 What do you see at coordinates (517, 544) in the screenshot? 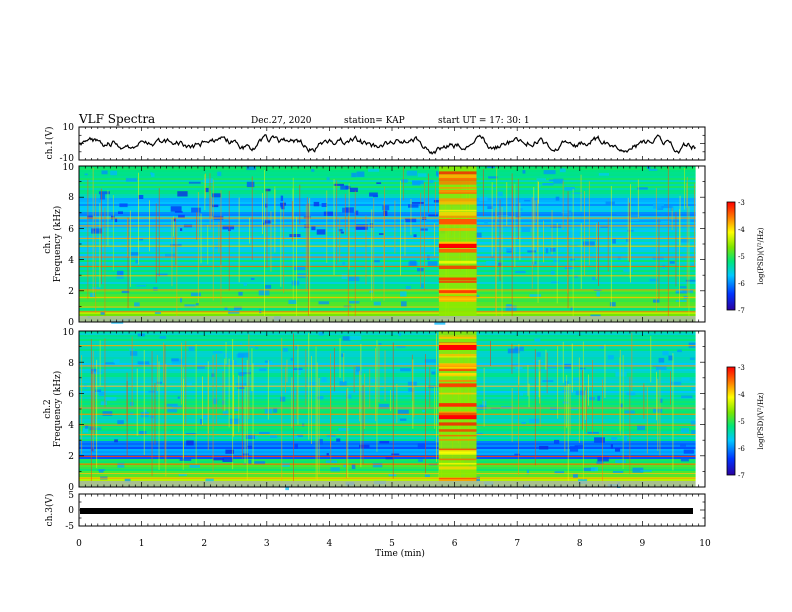
I see `time-tick-label: 7` at bounding box center [517, 544].